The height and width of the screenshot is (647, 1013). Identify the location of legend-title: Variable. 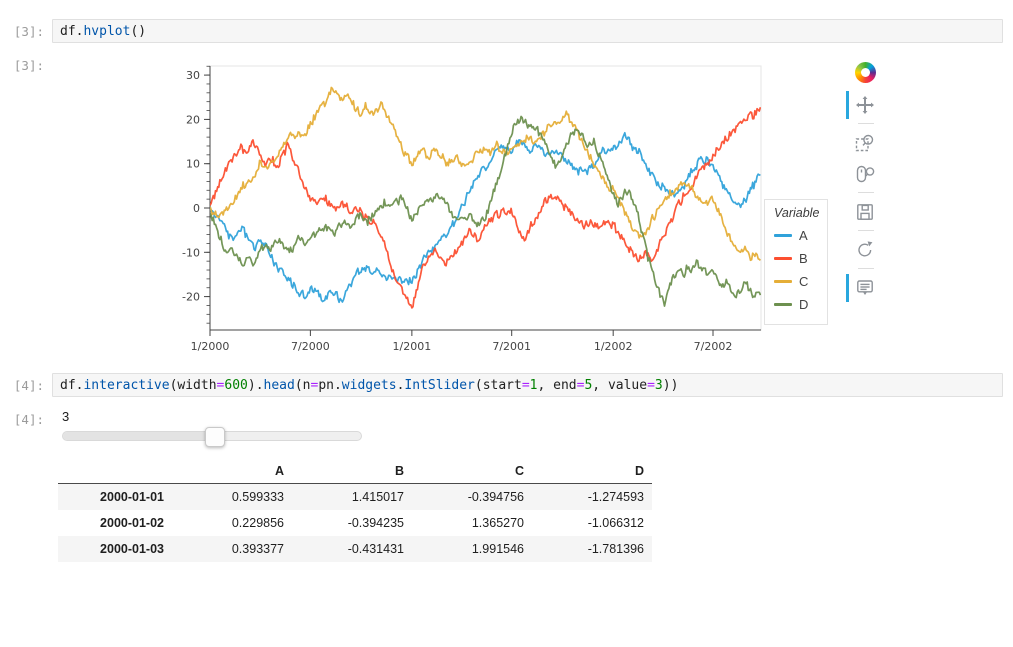
(797, 213).